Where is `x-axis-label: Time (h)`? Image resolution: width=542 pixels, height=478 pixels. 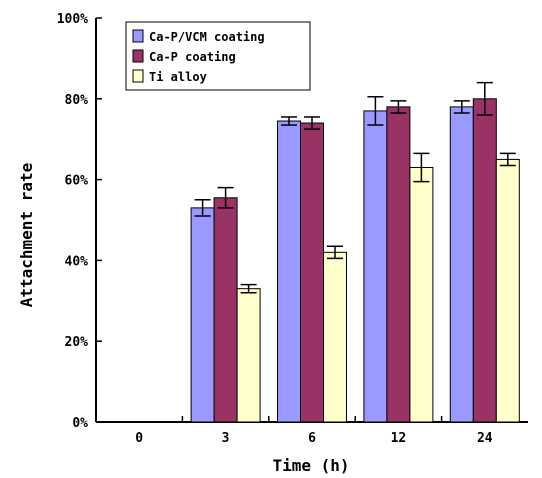 x-axis-label: Time (h) is located at coordinates (310, 465).